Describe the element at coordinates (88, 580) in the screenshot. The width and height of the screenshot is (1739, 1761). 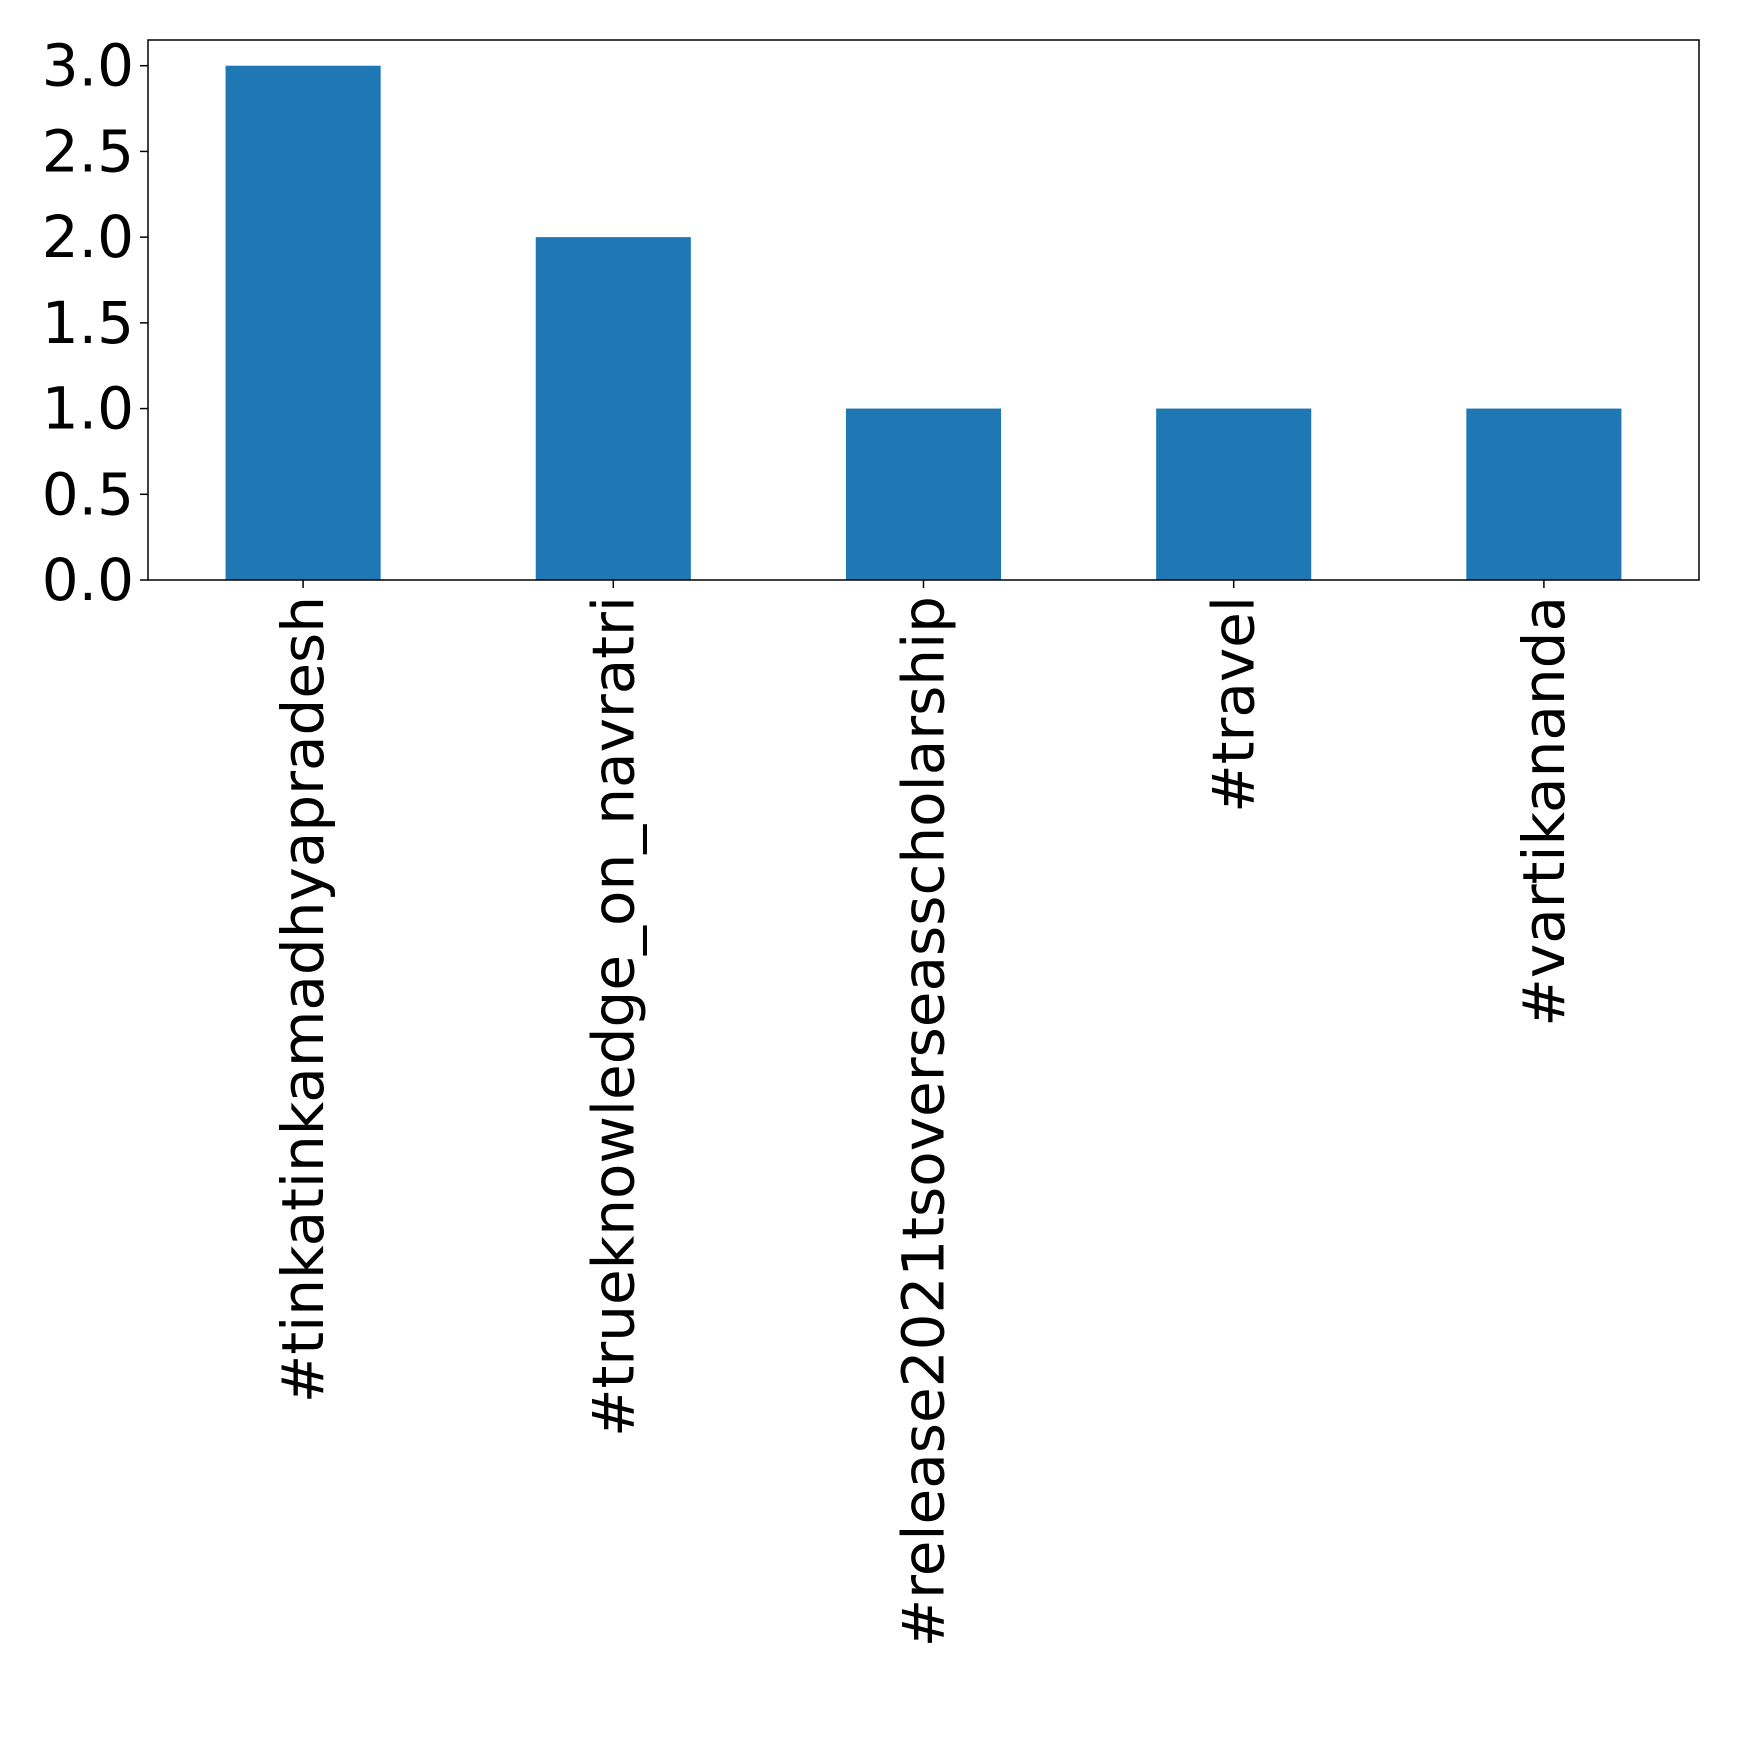
I see `y-tick-label: 0.0` at that location.